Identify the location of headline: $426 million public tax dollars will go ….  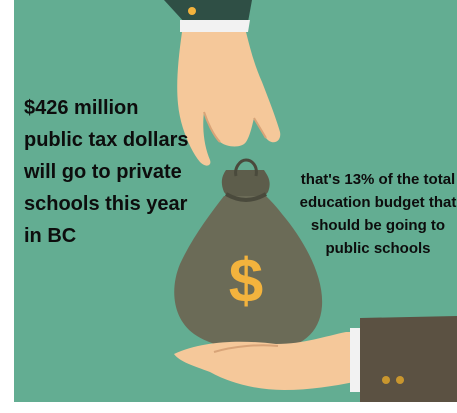
(106, 172).